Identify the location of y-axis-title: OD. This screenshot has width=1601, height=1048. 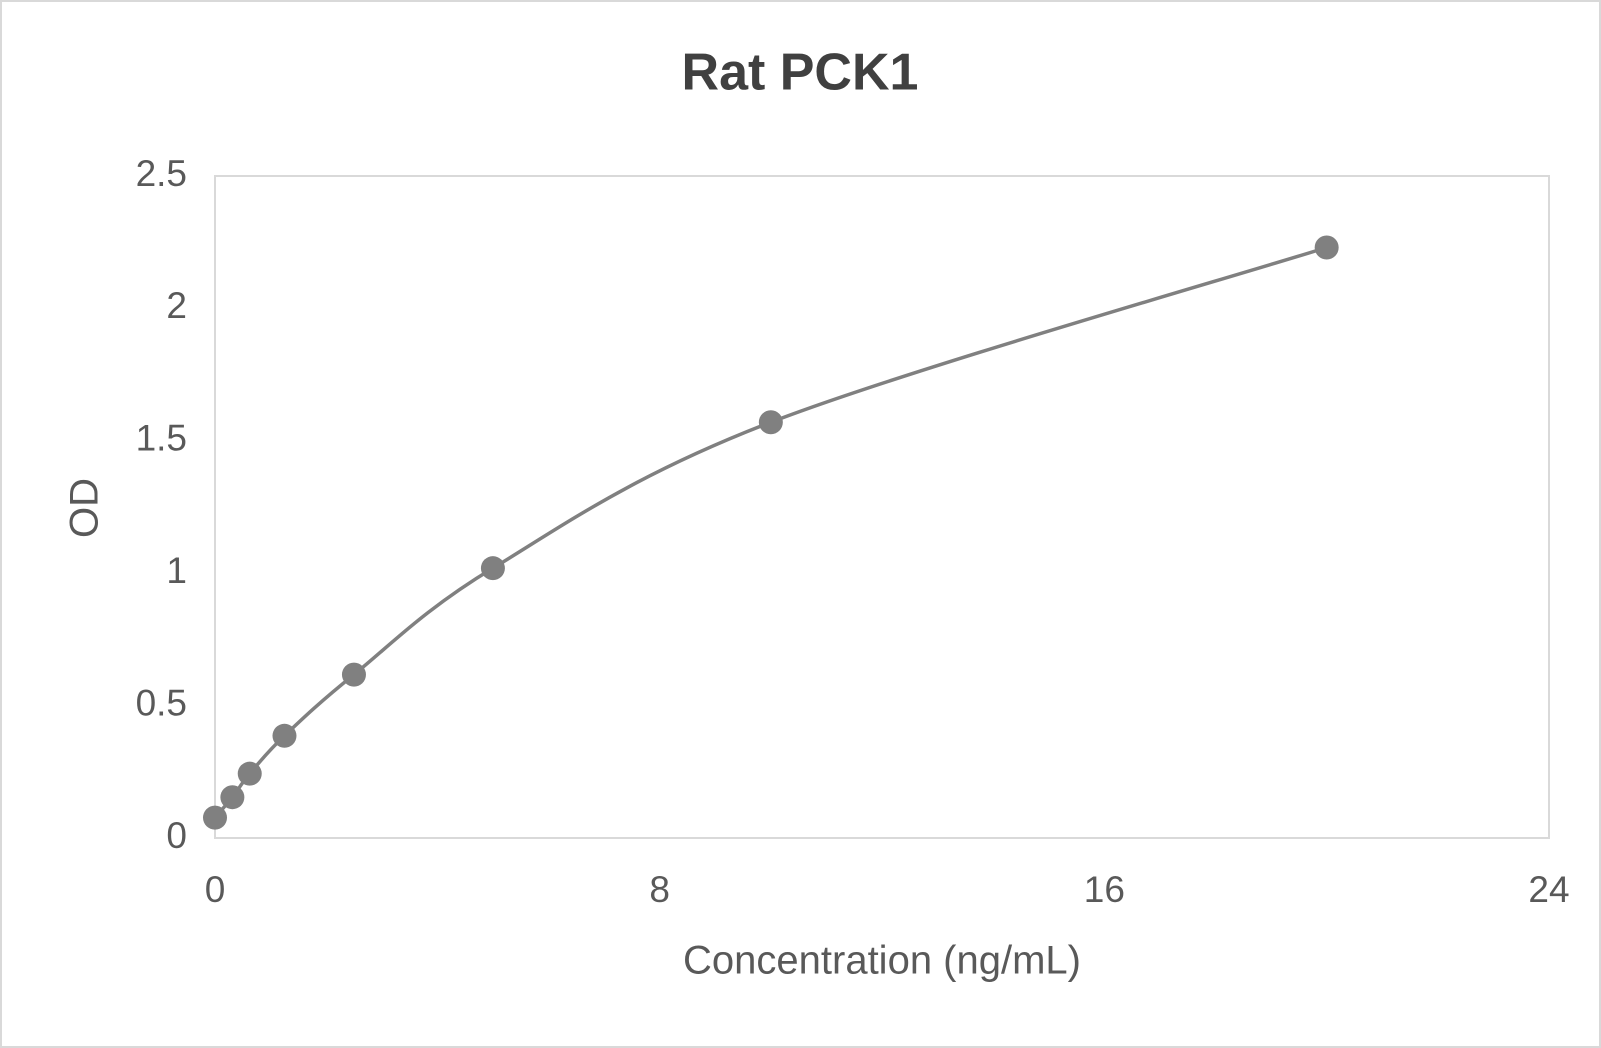
(85, 508).